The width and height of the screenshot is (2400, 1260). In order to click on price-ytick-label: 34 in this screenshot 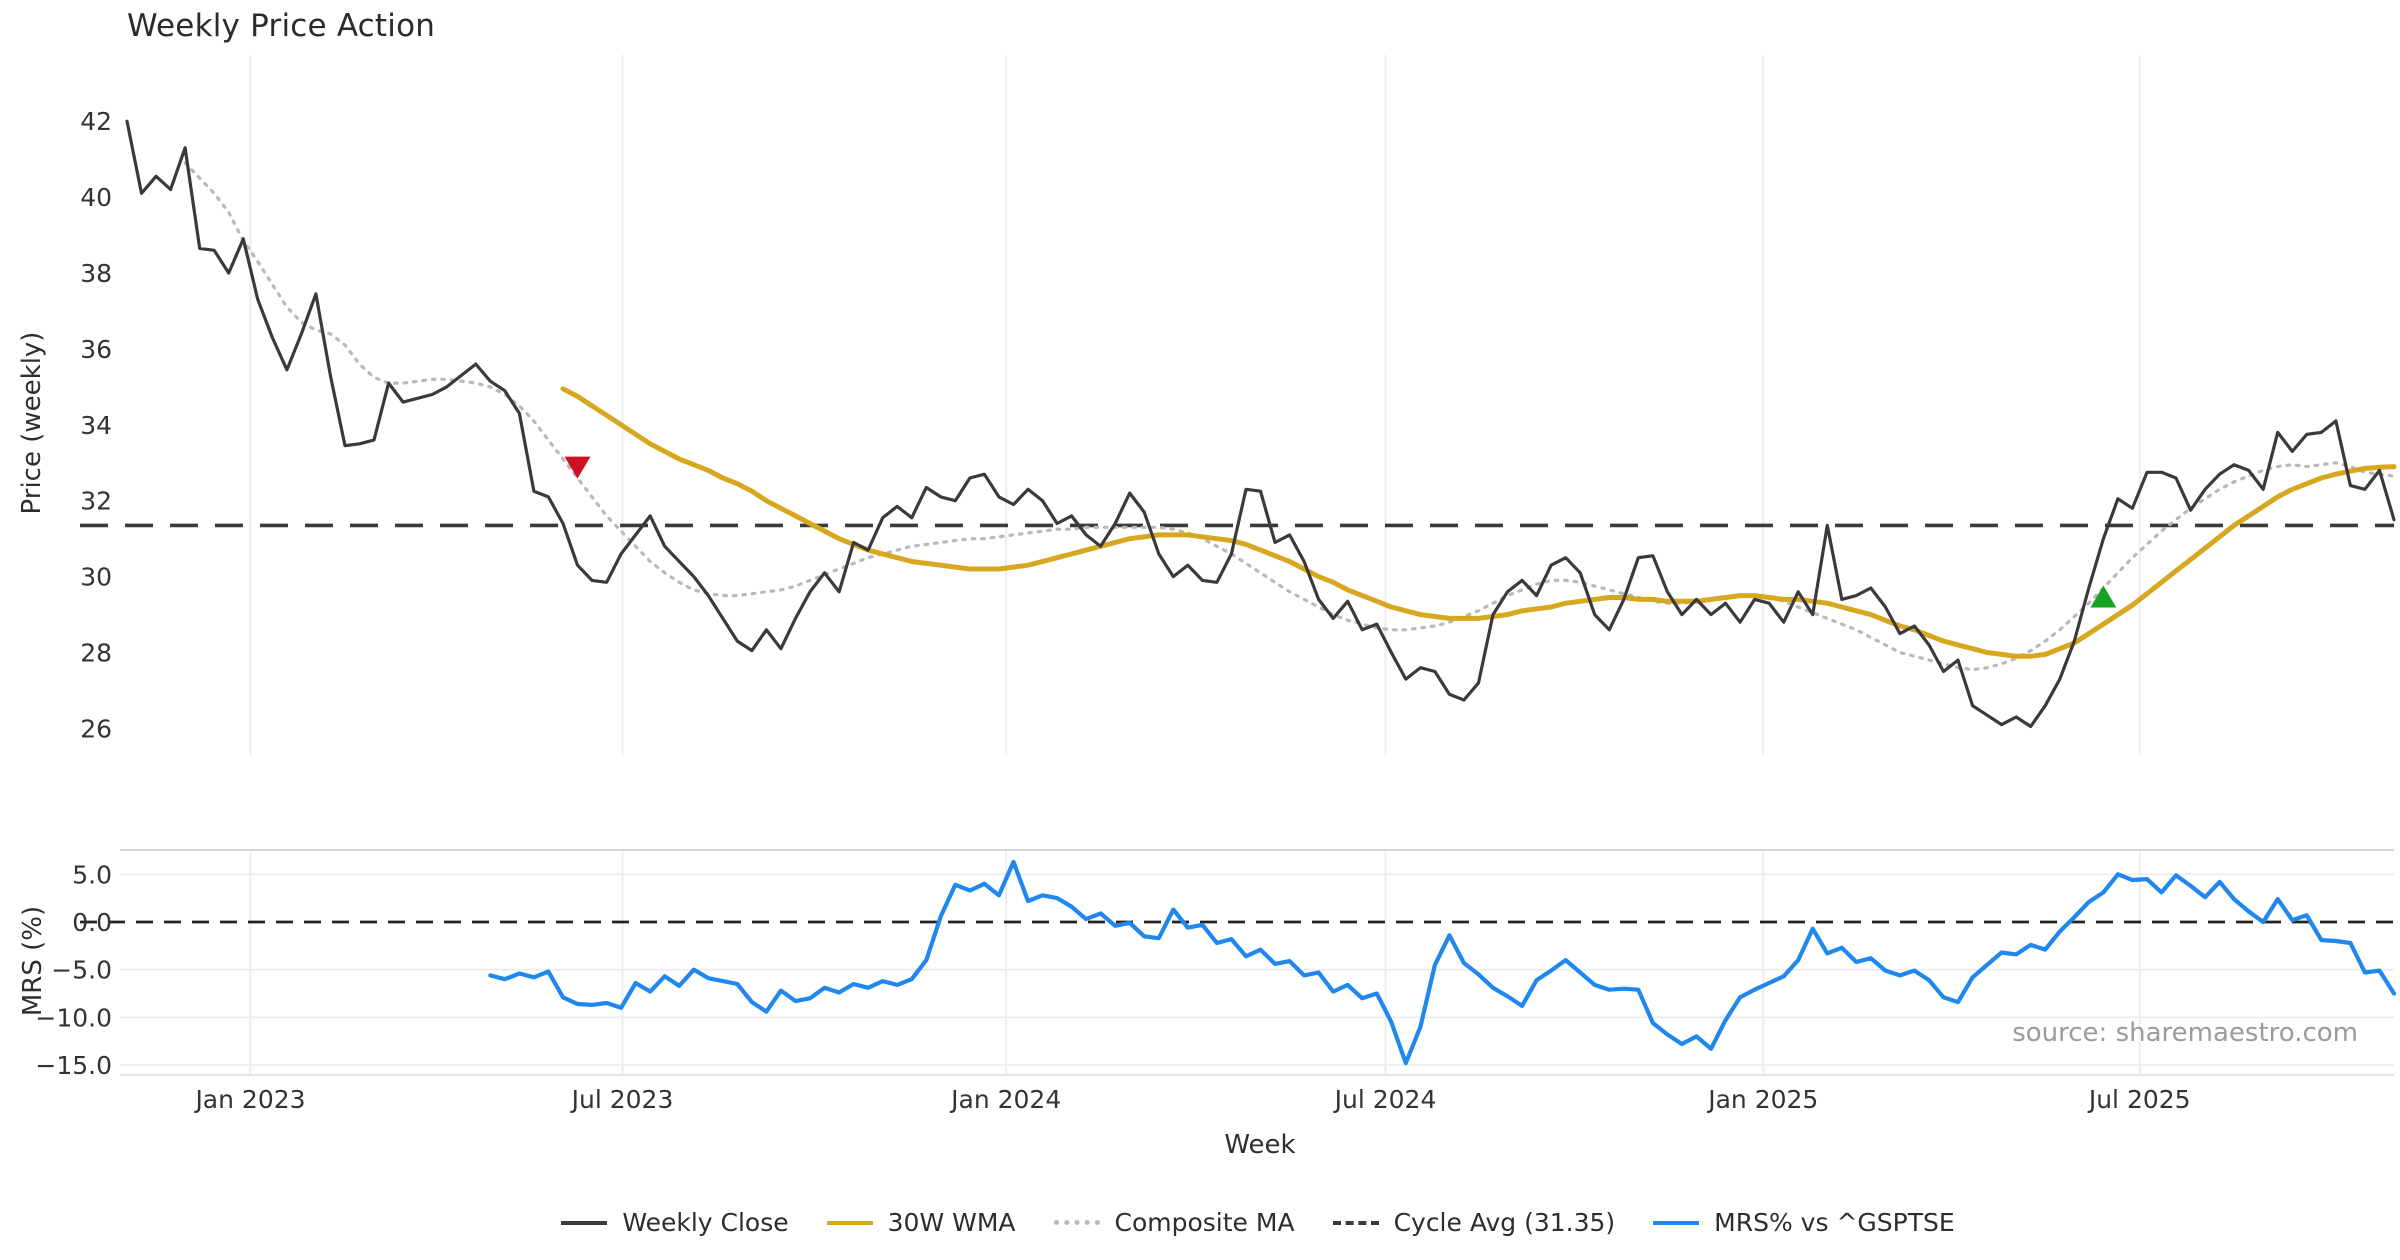, I will do `click(96, 425)`.